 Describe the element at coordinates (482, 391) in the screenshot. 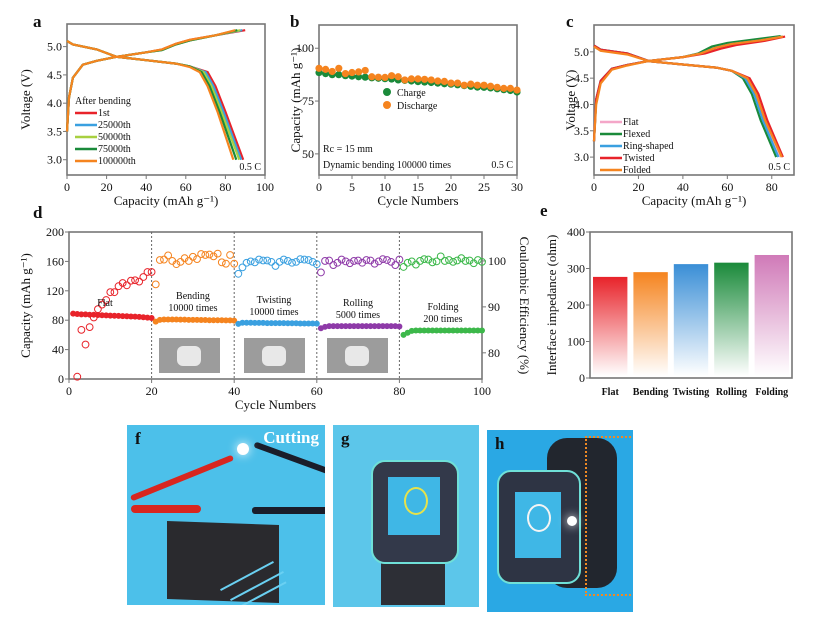

I see `x-tick-label: 100` at that location.